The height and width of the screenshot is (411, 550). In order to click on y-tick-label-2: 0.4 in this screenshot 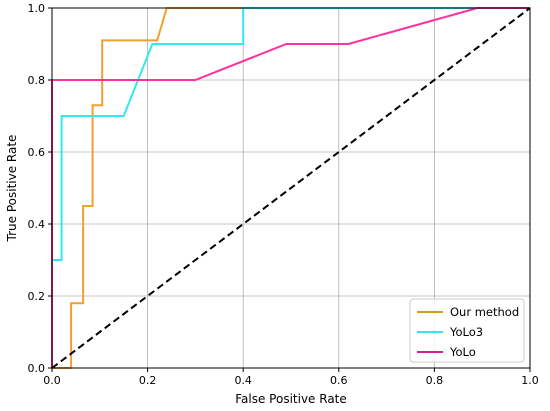, I will do `click(37, 224)`.